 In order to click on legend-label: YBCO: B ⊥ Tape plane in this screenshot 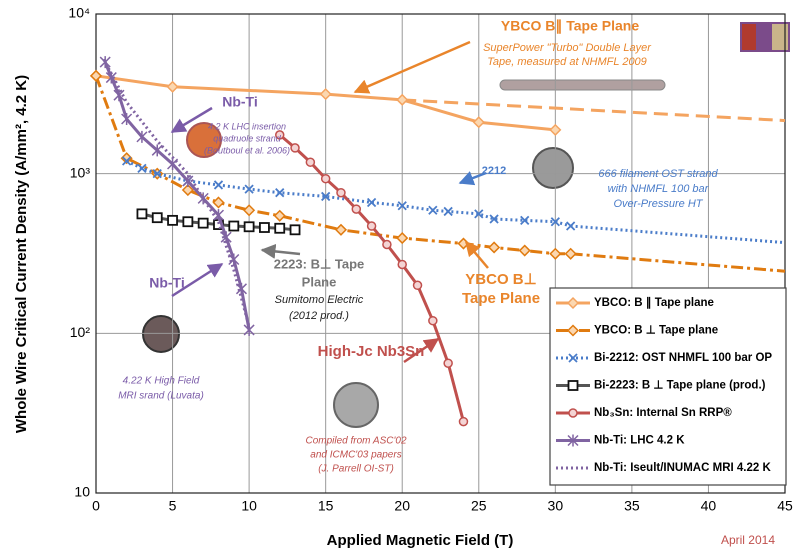, I will do `click(656, 331)`.